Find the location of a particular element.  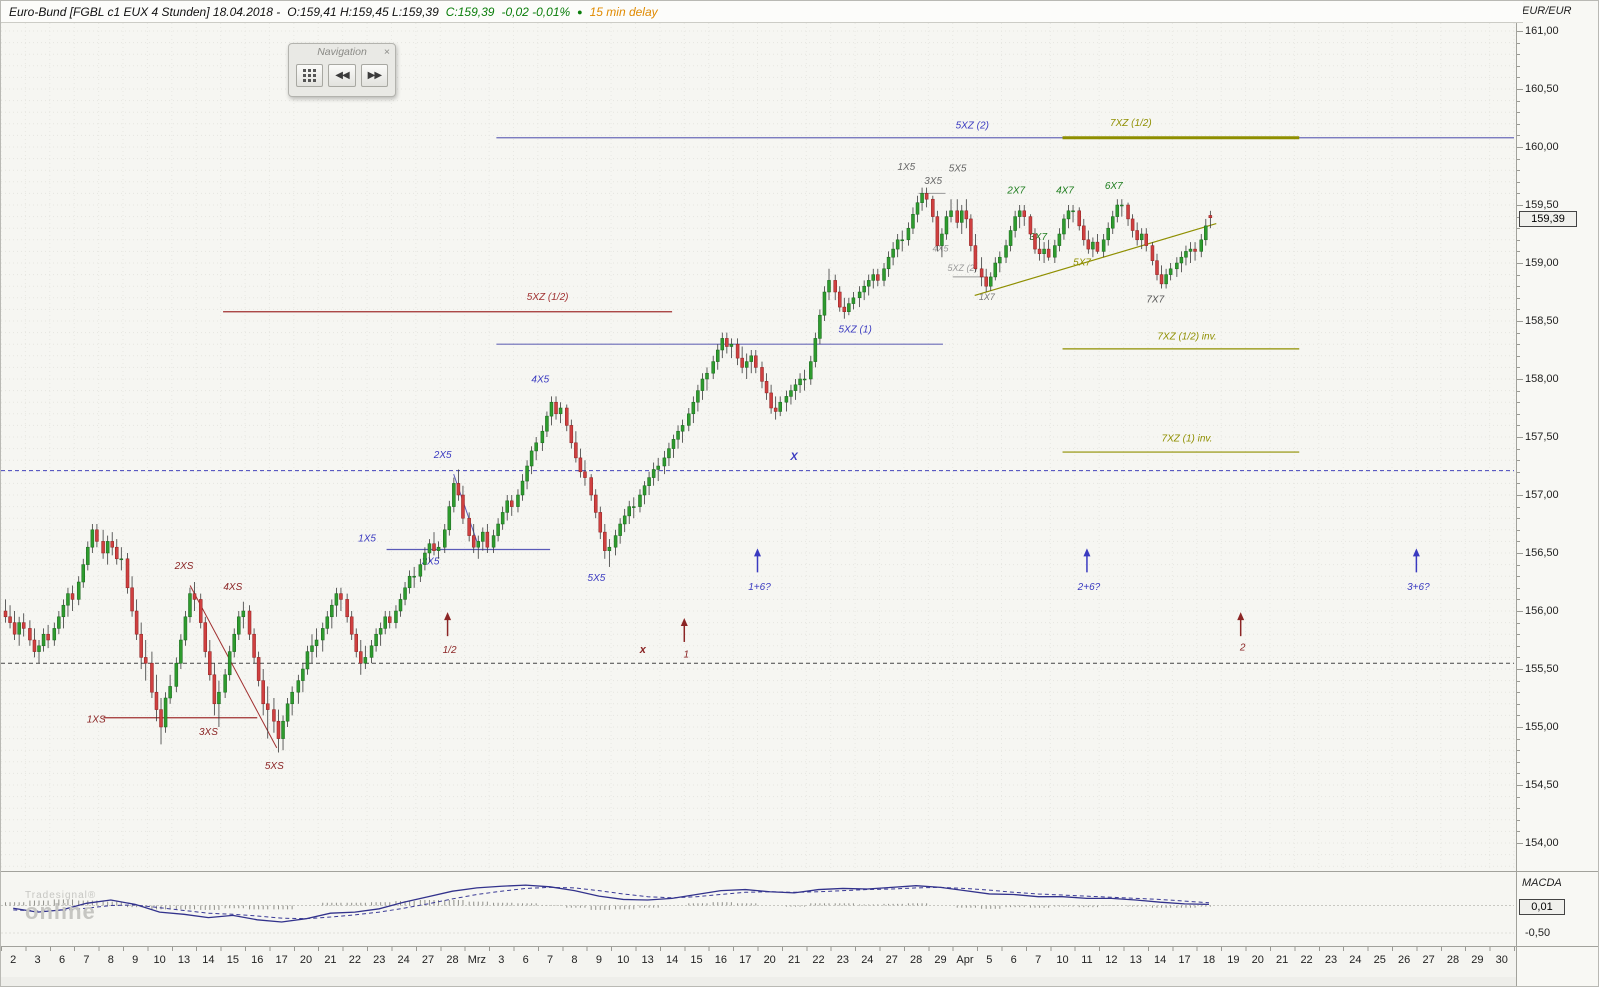

signal-arrow-label: 2 is located at coordinates (1242, 647).